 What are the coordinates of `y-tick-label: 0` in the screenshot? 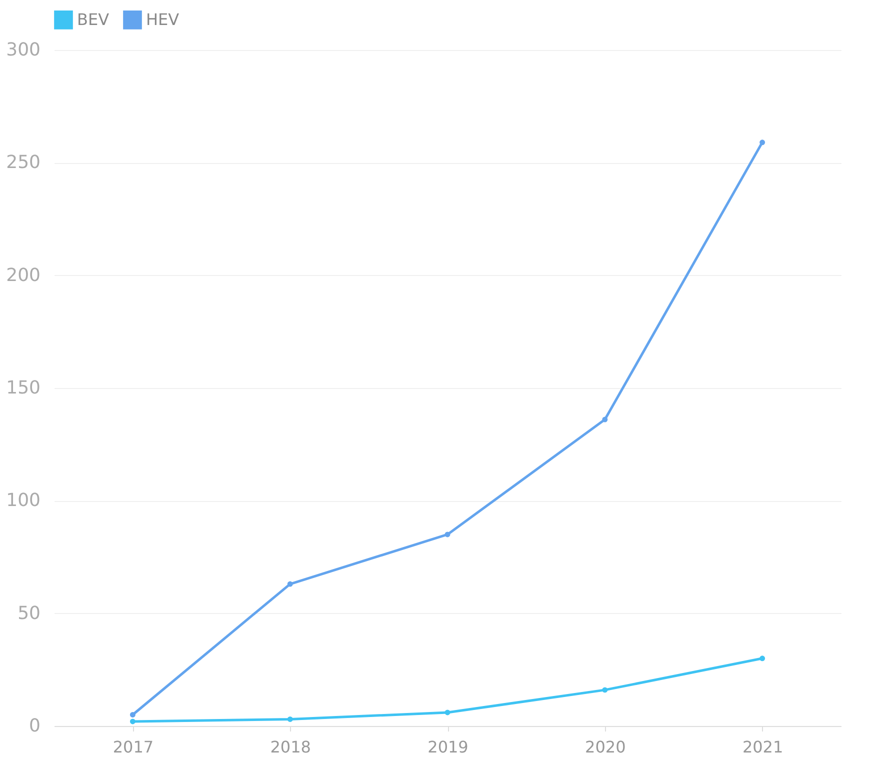 It's located at (34, 726).